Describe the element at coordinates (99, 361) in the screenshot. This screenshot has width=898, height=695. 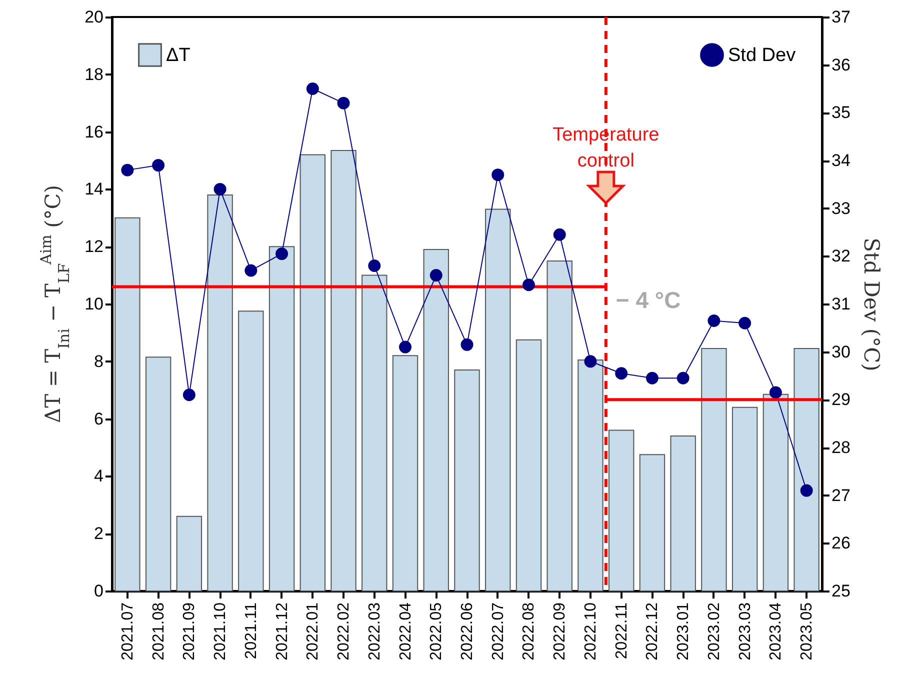
I see `y-tick-label: 8` at that location.